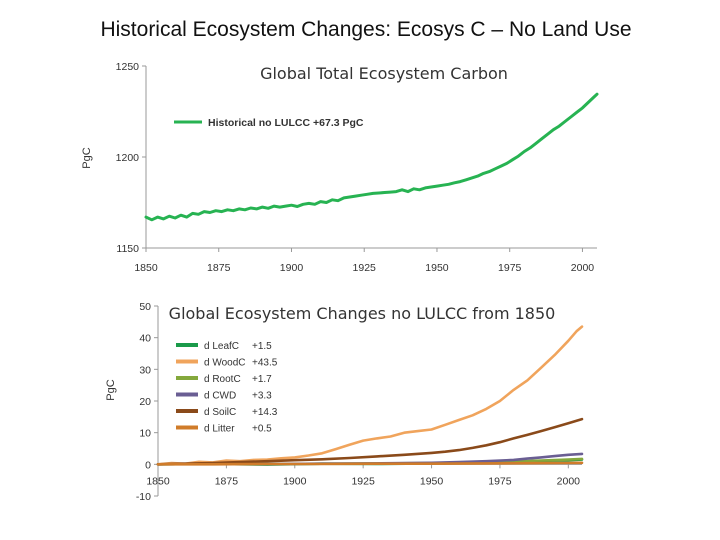 This screenshot has width=720, height=540. What do you see at coordinates (145, 402) in the screenshot?
I see `y-tick-label: 20` at bounding box center [145, 402].